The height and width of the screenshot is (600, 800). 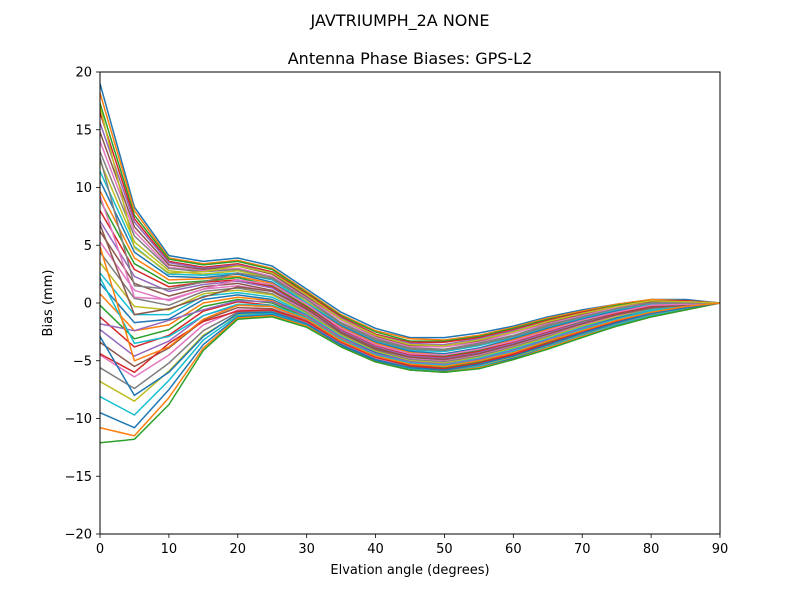 I want to click on y-tick-label: −5, so click(x=82, y=361).